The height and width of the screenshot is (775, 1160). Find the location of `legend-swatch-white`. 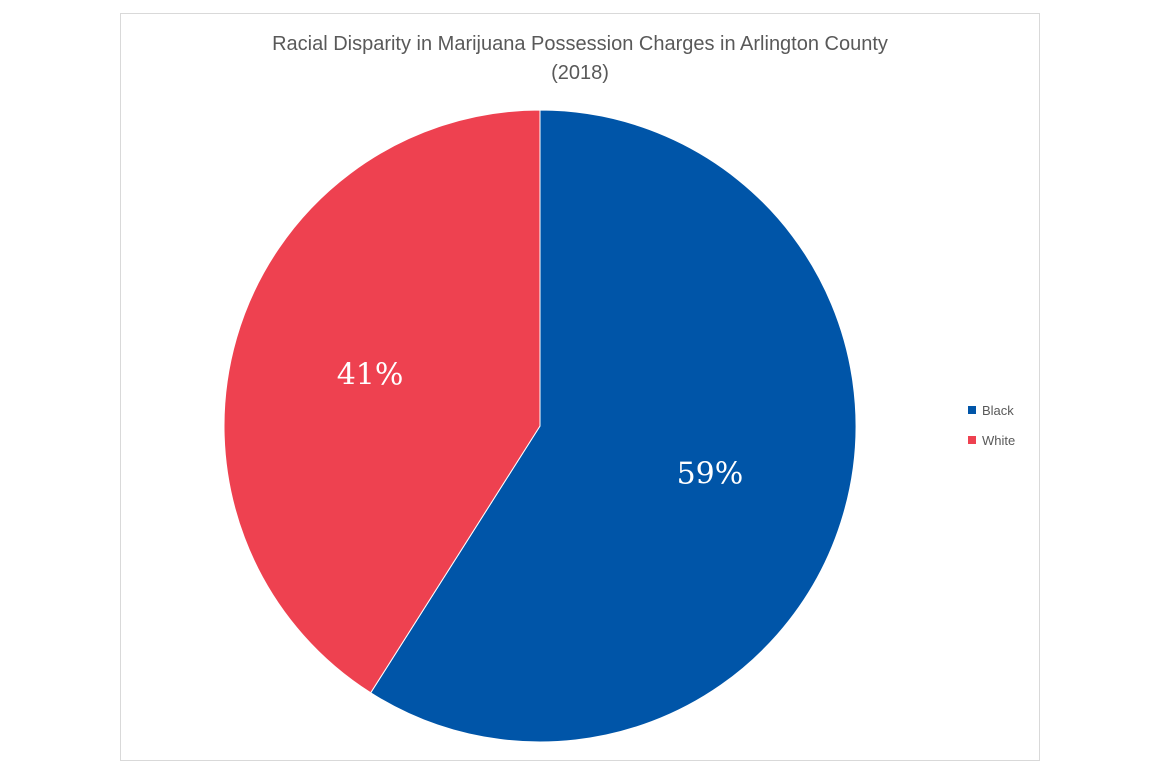

legend-swatch-white is located at coordinates (972, 440).